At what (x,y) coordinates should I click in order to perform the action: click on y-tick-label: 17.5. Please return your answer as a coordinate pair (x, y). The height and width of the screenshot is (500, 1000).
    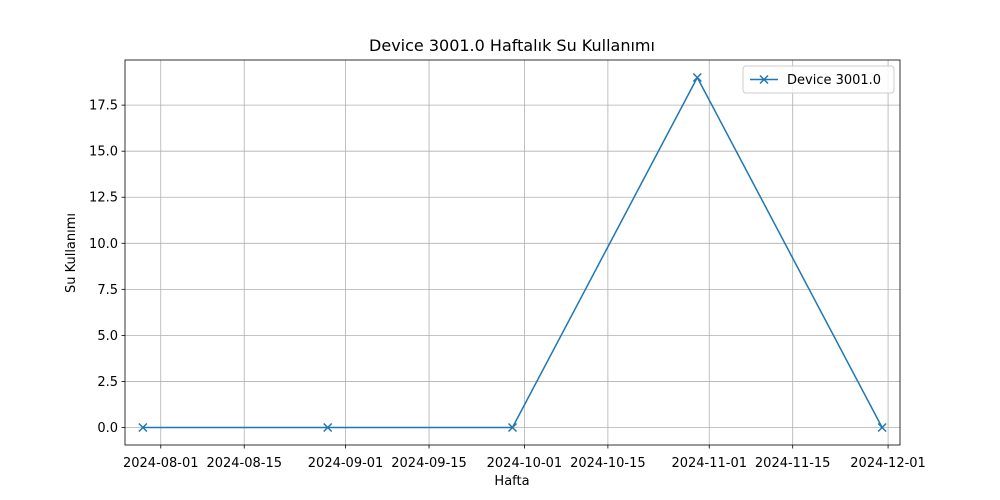
    Looking at the image, I should click on (103, 106).